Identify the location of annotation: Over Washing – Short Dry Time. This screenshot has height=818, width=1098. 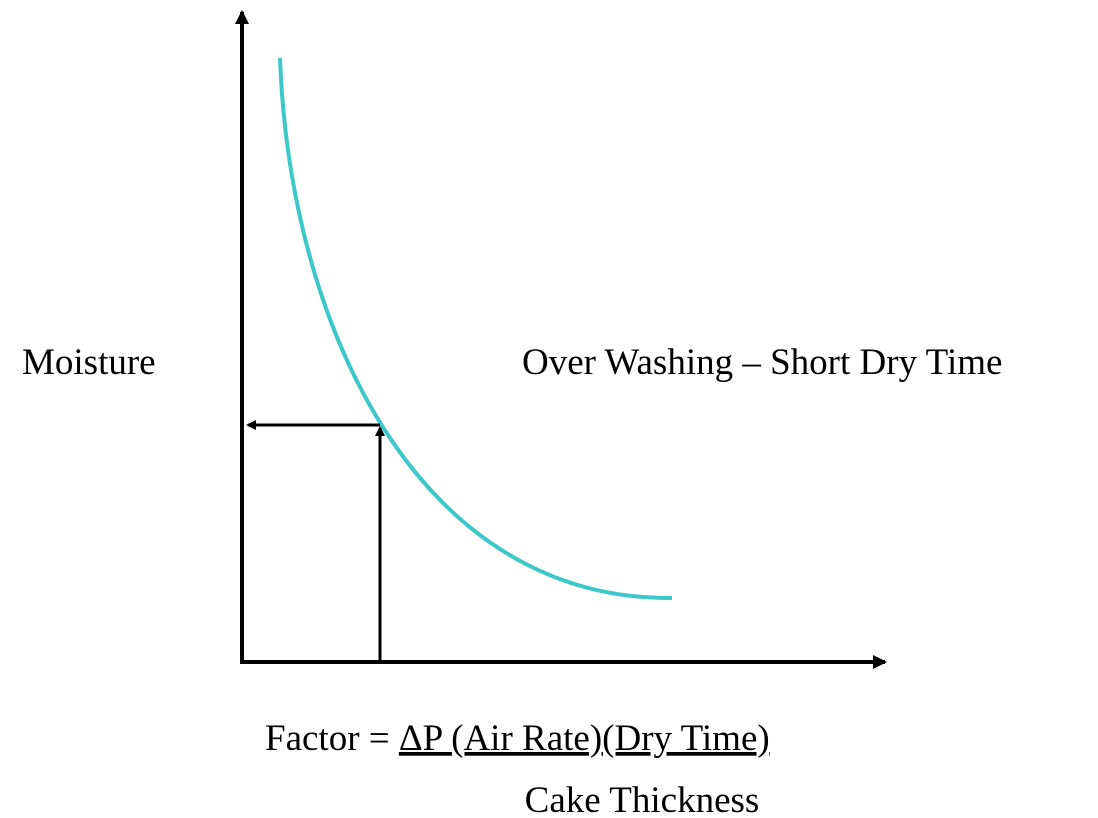
(762, 362).